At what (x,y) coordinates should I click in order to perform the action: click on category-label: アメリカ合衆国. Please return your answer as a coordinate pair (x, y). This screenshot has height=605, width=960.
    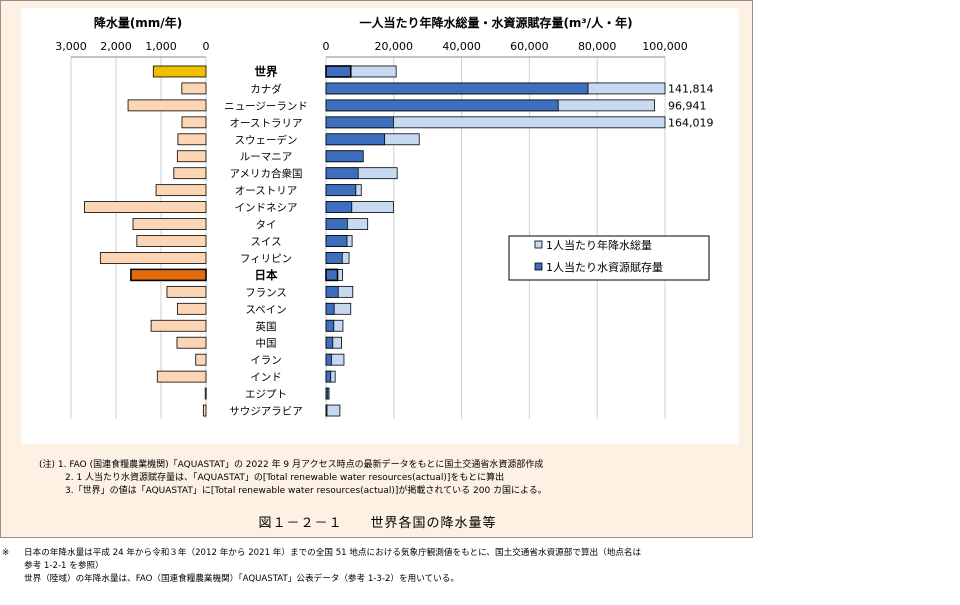
    Looking at the image, I should click on (266, 173).